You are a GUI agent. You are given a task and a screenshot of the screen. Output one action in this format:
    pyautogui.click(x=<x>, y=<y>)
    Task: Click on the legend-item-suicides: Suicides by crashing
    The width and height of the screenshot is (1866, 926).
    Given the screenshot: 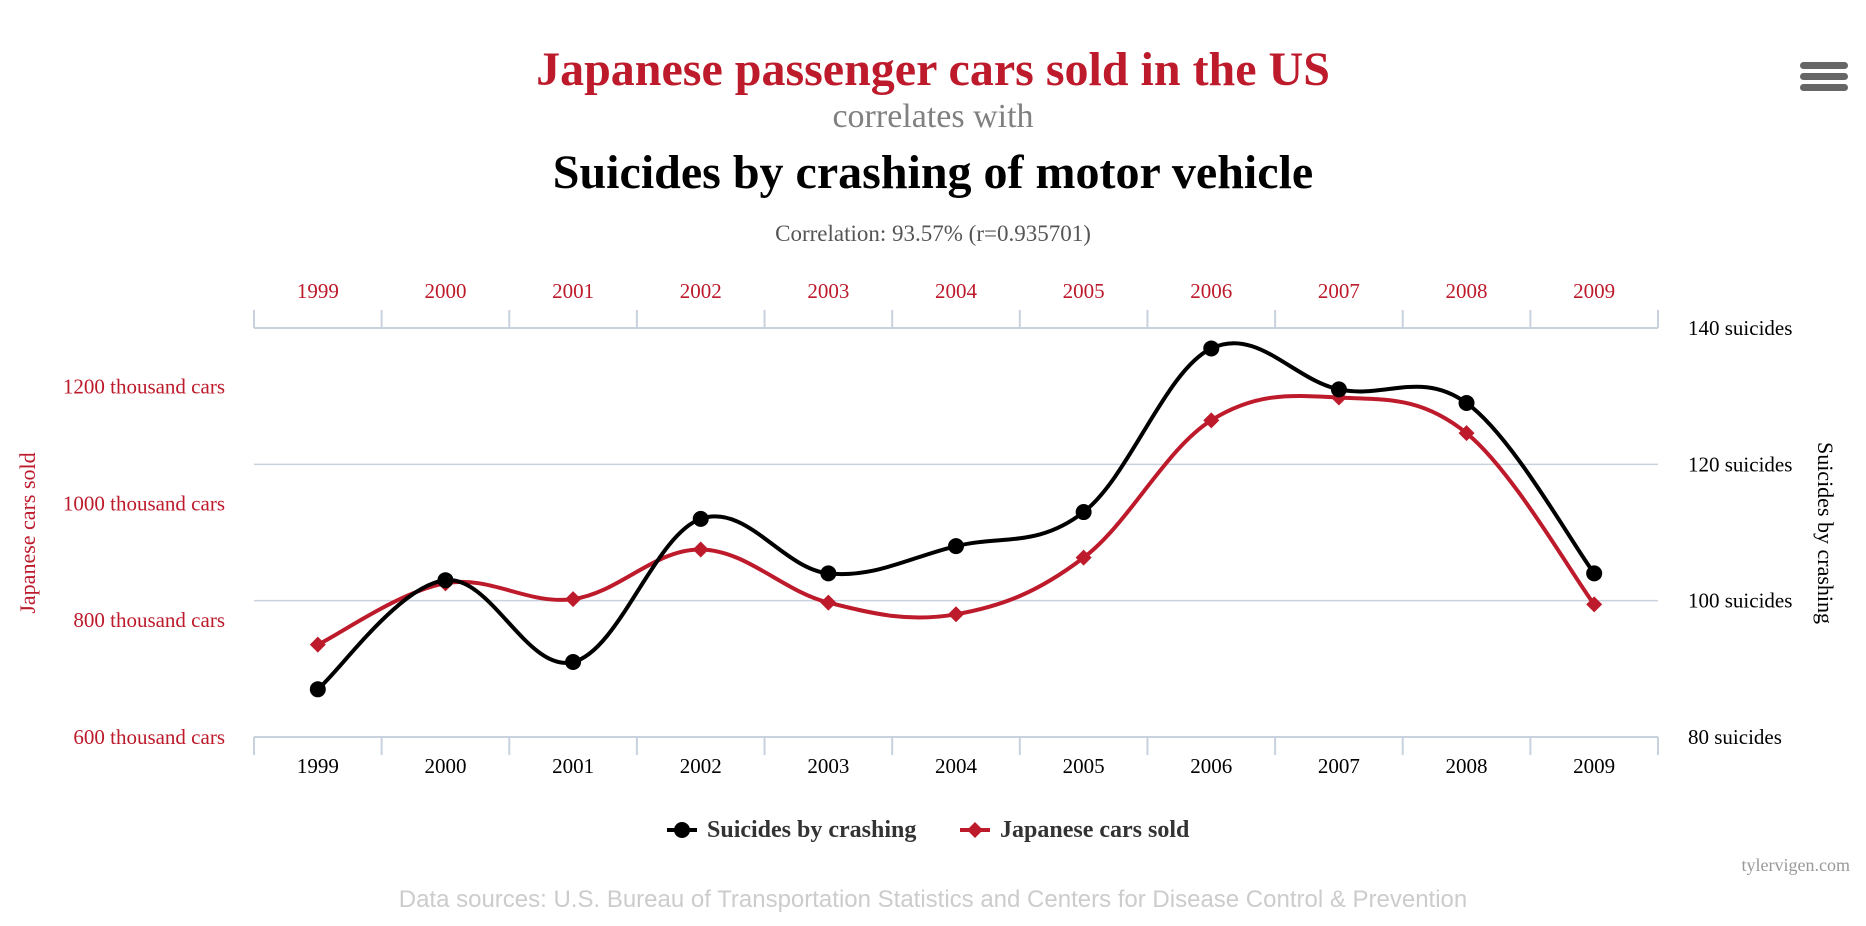 What is the action you would take?
    pyautogui.click(x=800, y=830)
    